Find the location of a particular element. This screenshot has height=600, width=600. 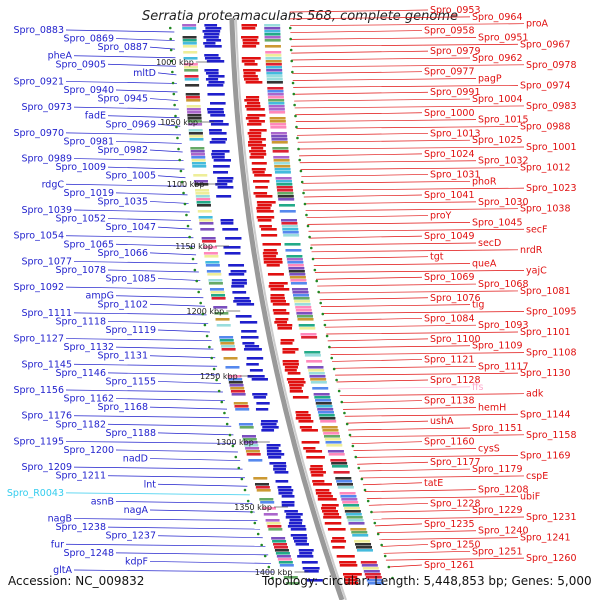

right-gene-label: Spro_1151 is located at coordinates (497, 428).